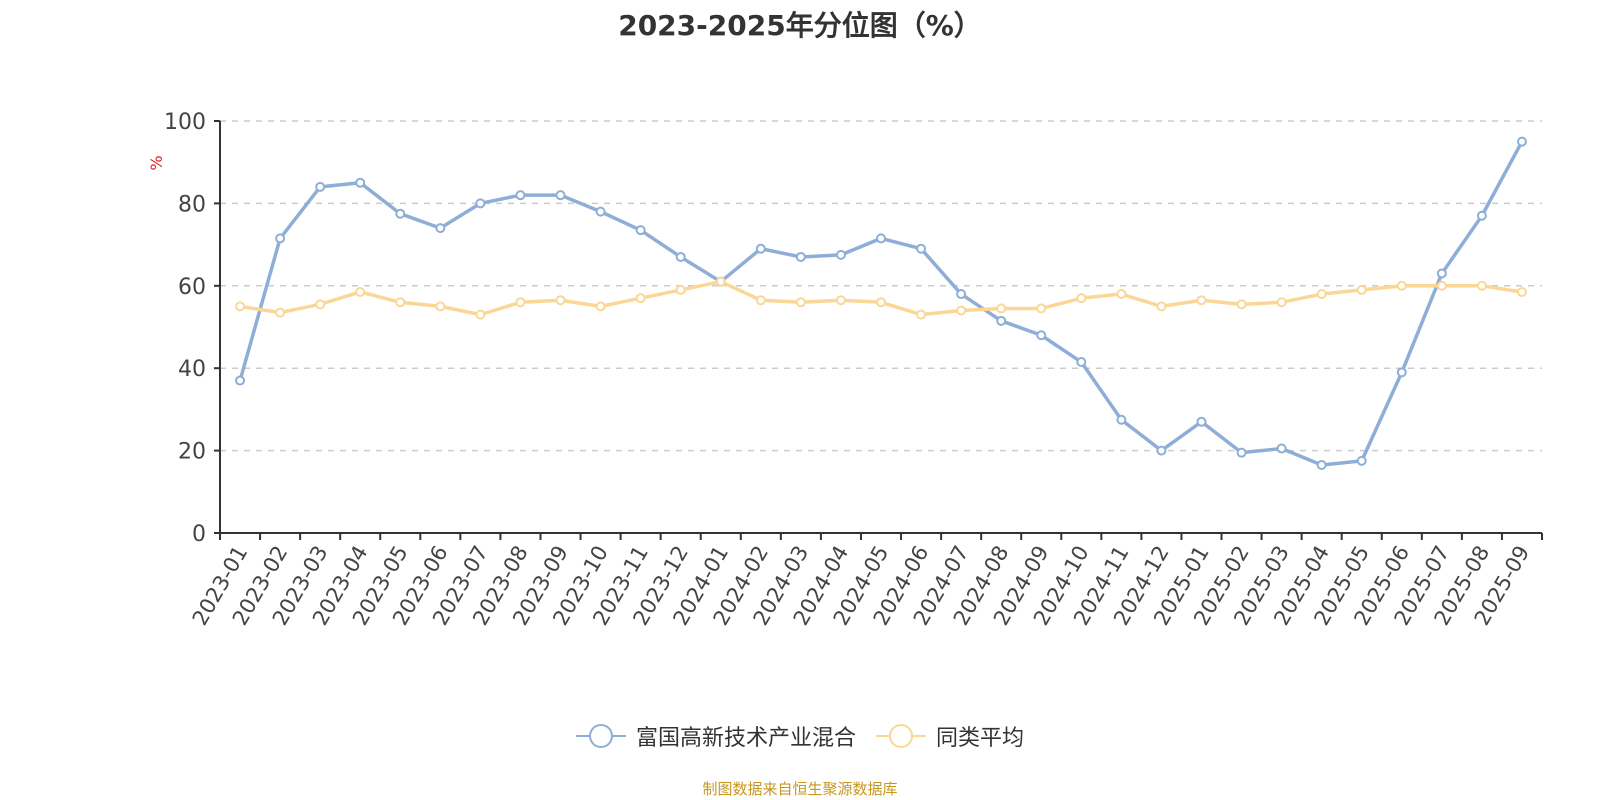 The width and height of the screenshot is (1600, 800). I want to click on y-tick-label: 0, so click(199, 534).